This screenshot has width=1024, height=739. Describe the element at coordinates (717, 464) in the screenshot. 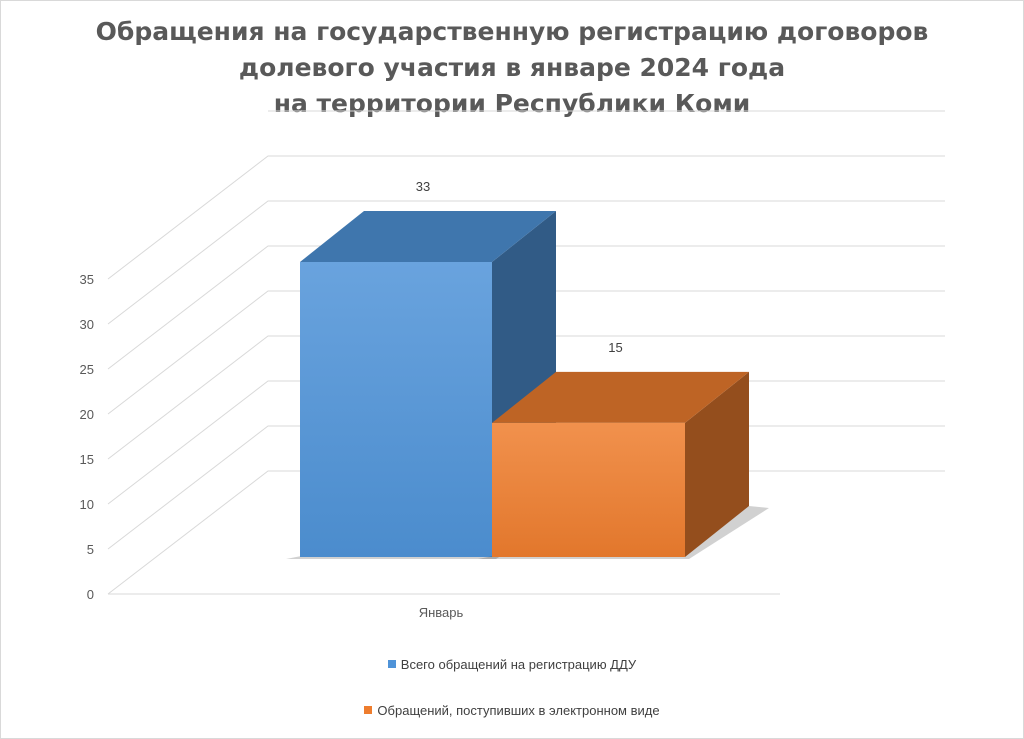

I see `bar-side-face` at that location.